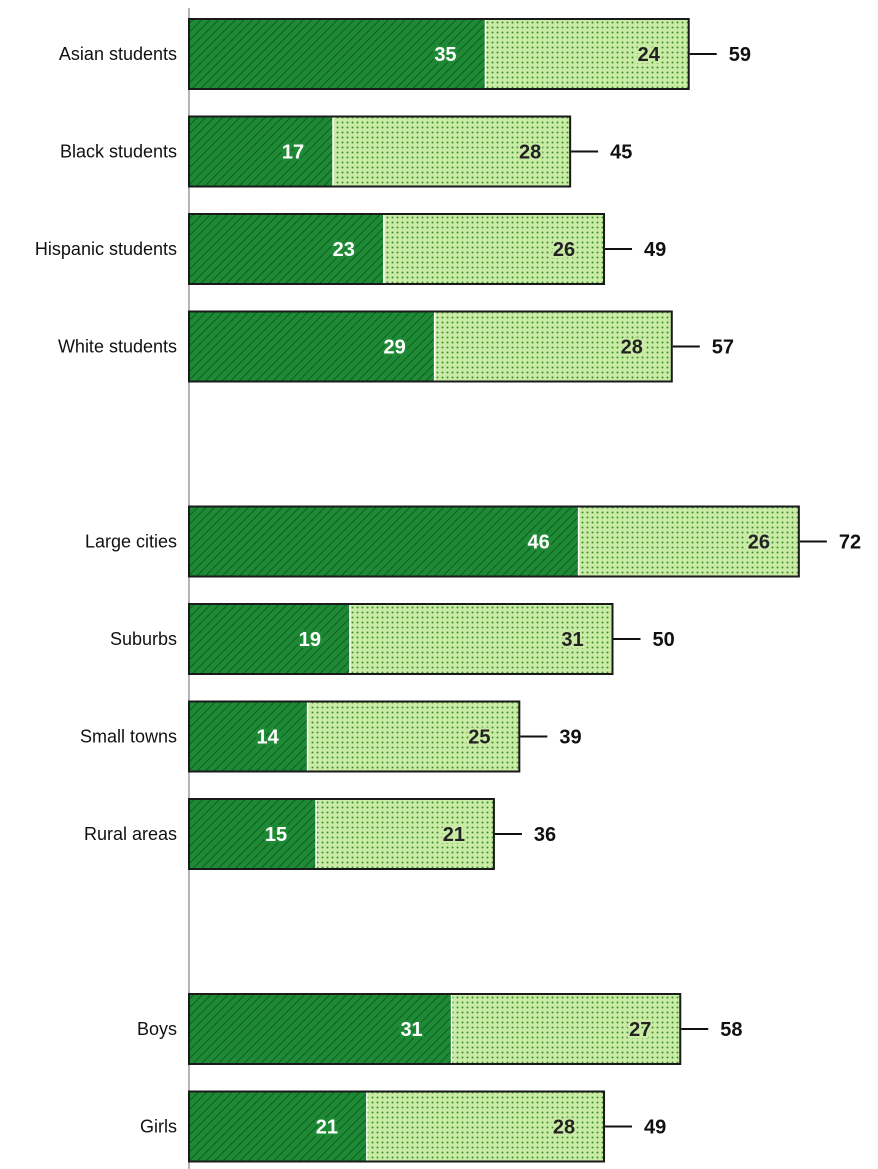 The image size is (878, 1169). I want to click on segment-1-value: 19, so click(310, 640).